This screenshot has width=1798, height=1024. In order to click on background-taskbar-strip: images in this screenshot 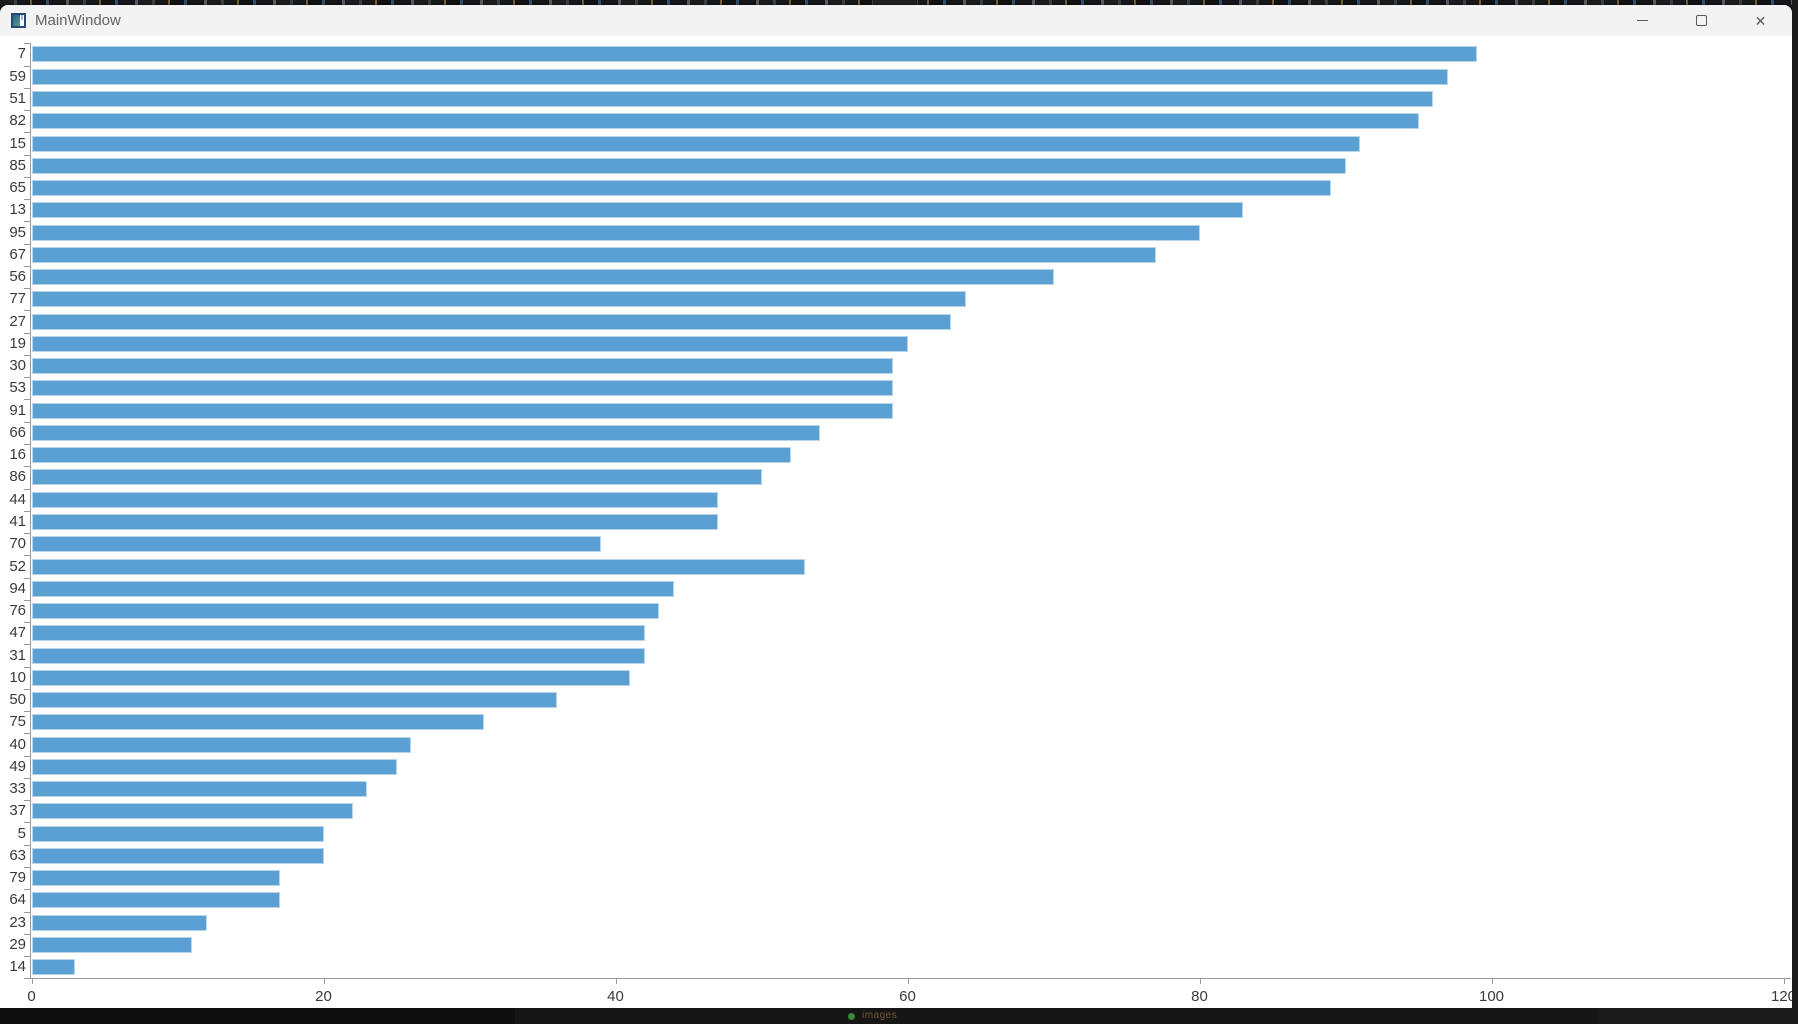, I will do `click(899, 1016)`.